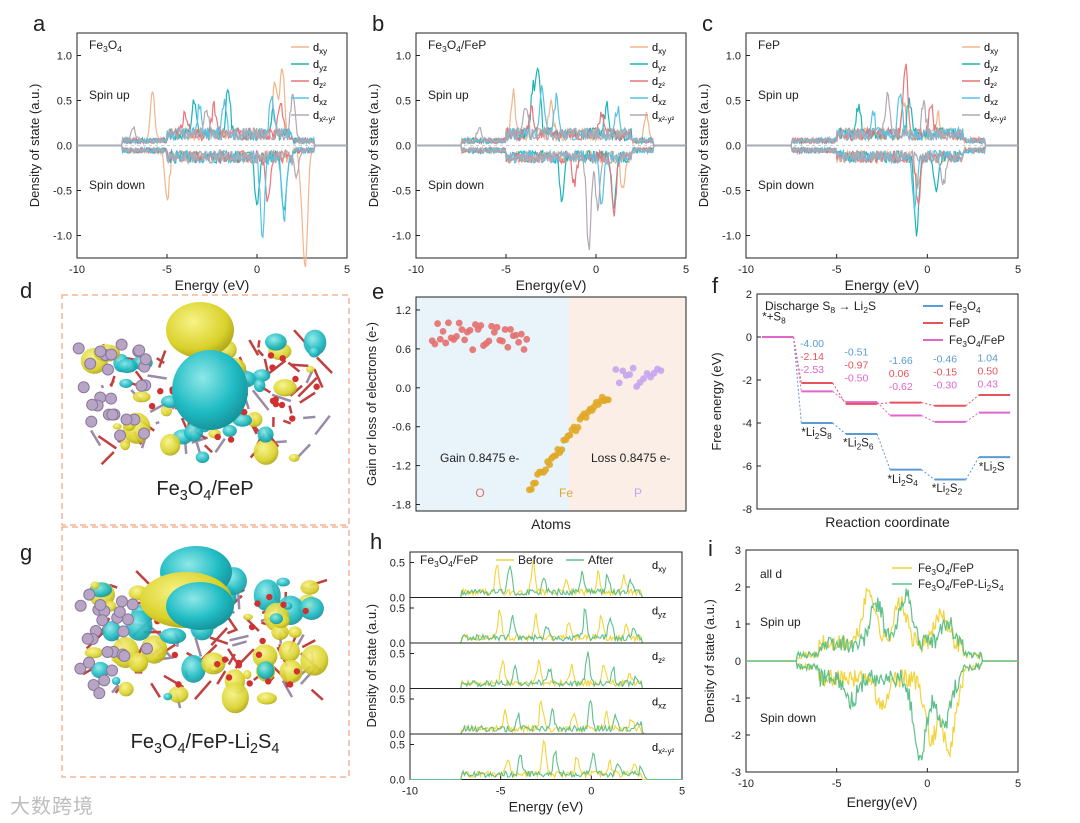  What do you see at coordinates (465, 560) in the screenshot?
I see `label-text-part: /FeP` at bounding box center [465, 560].